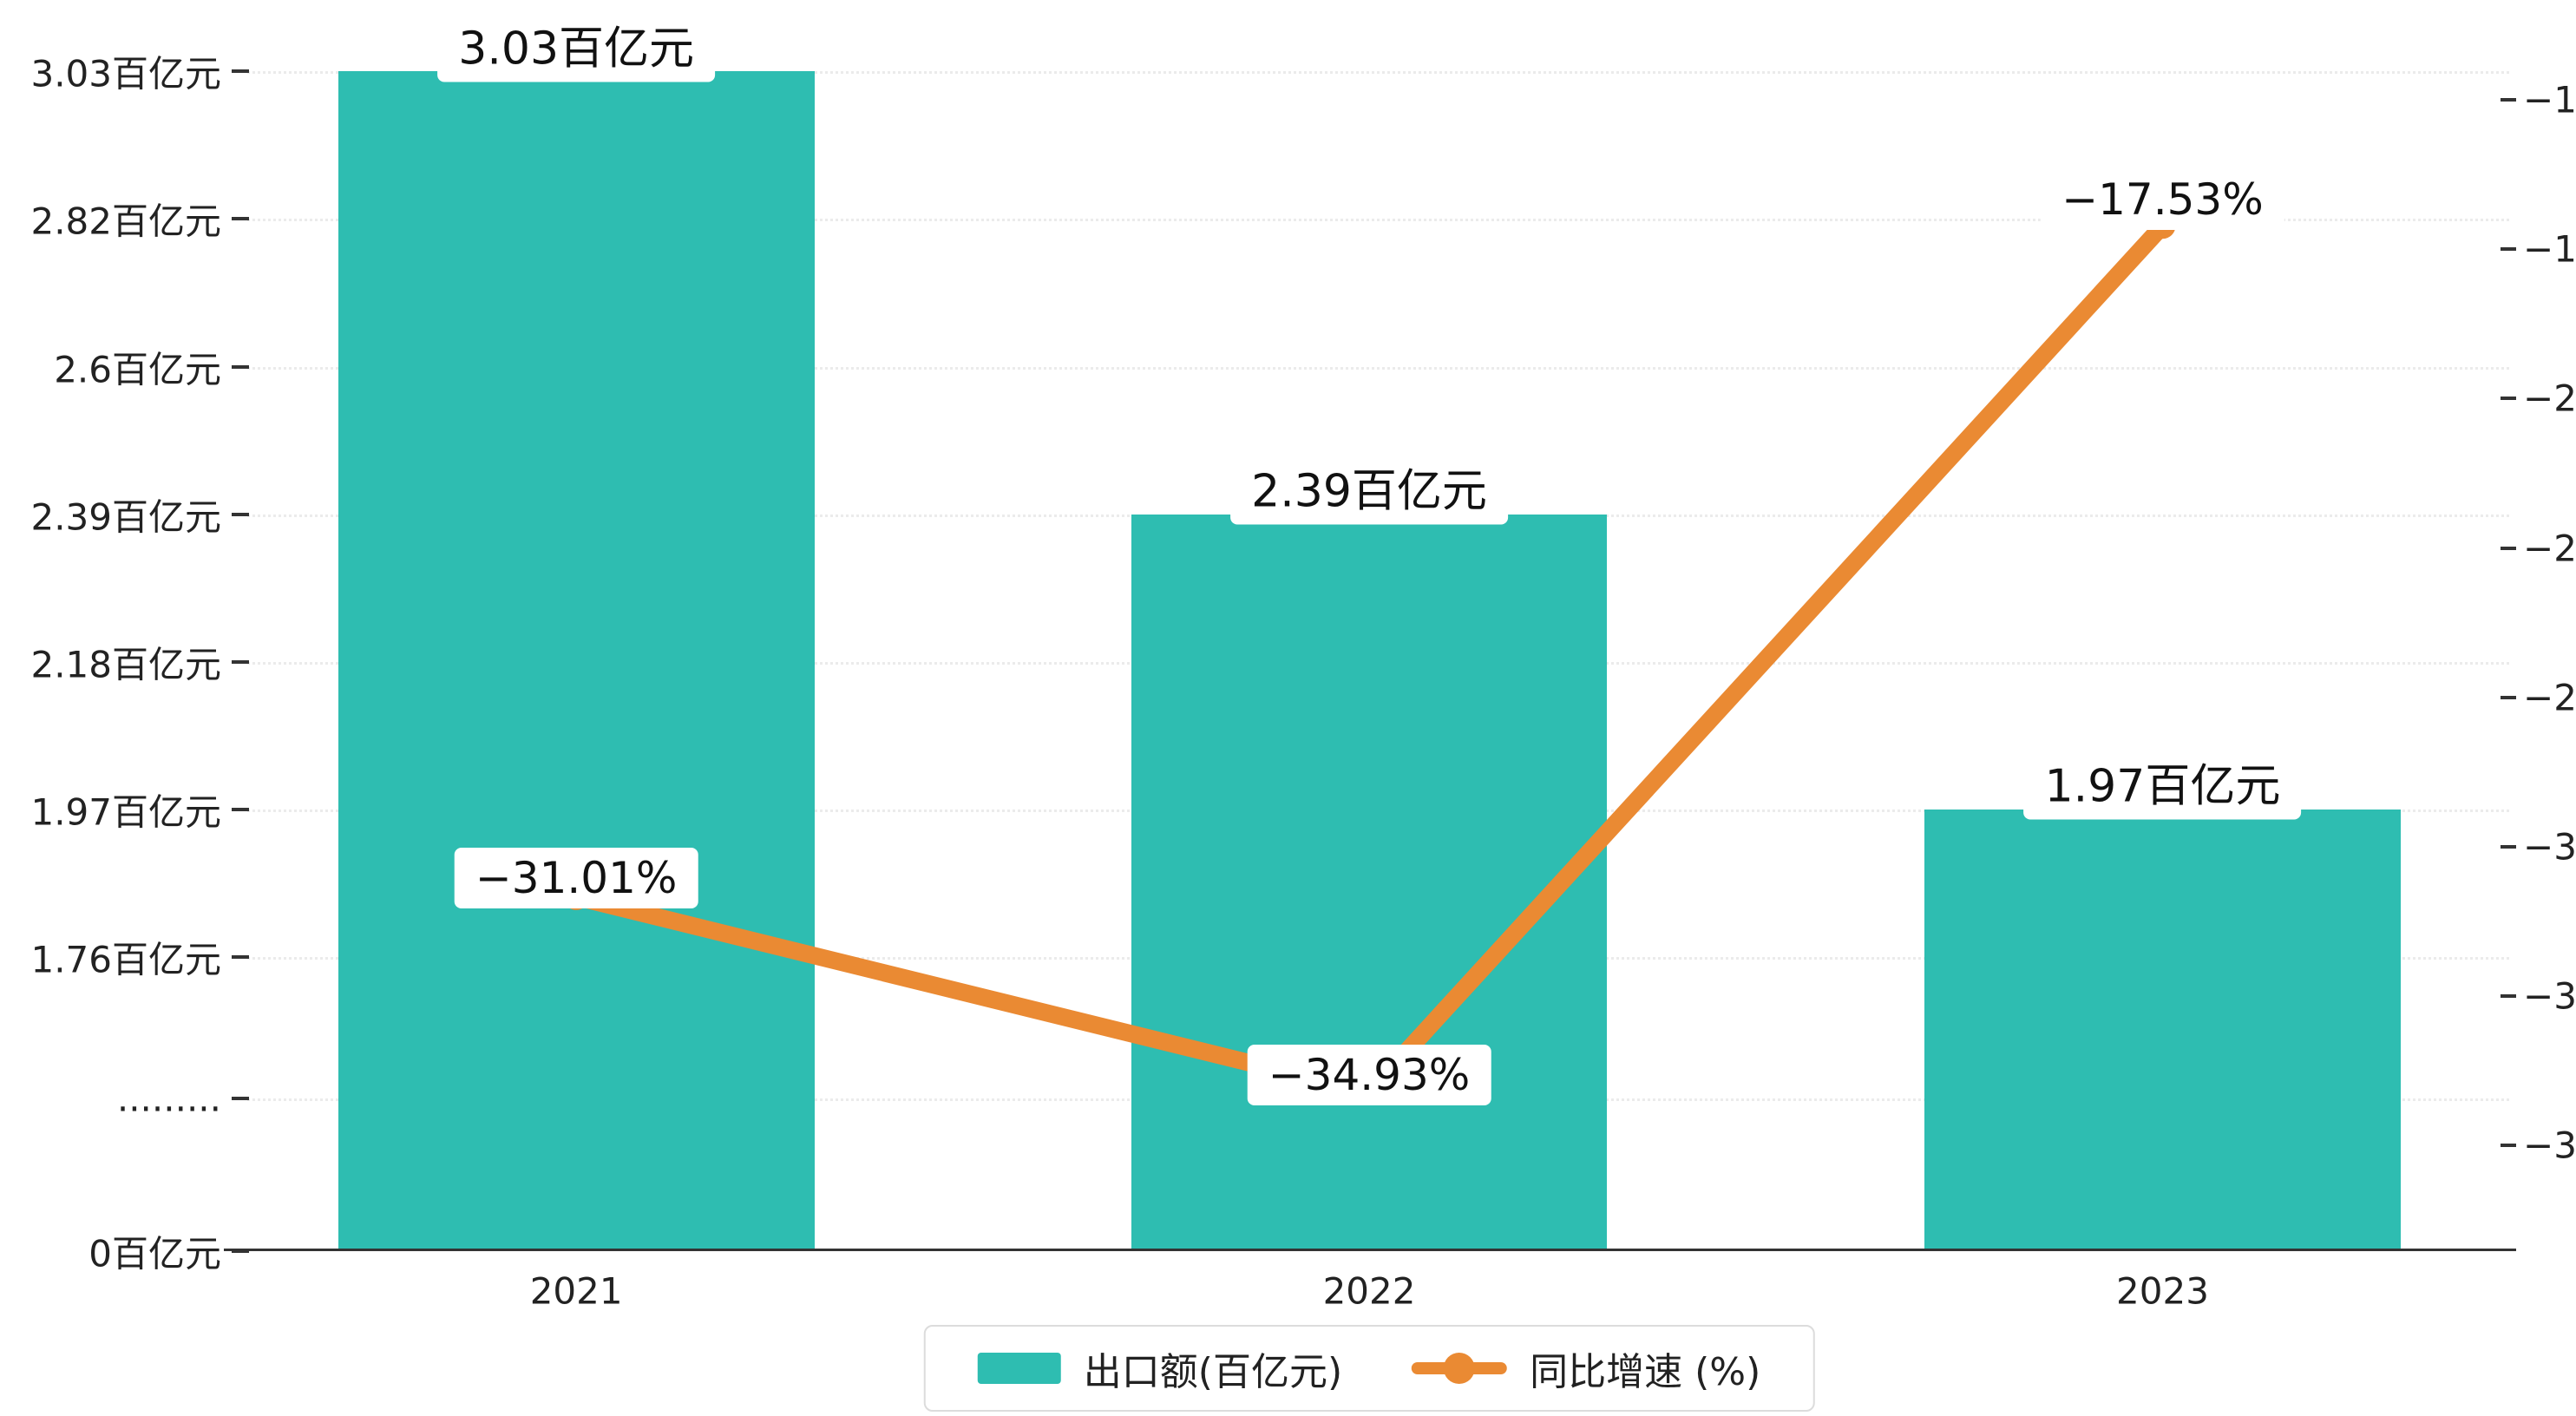 This screenshot has height=1416, width=2576. I want to click on legend-label-growth: 同比增速 (%), so click(1645, 1372).